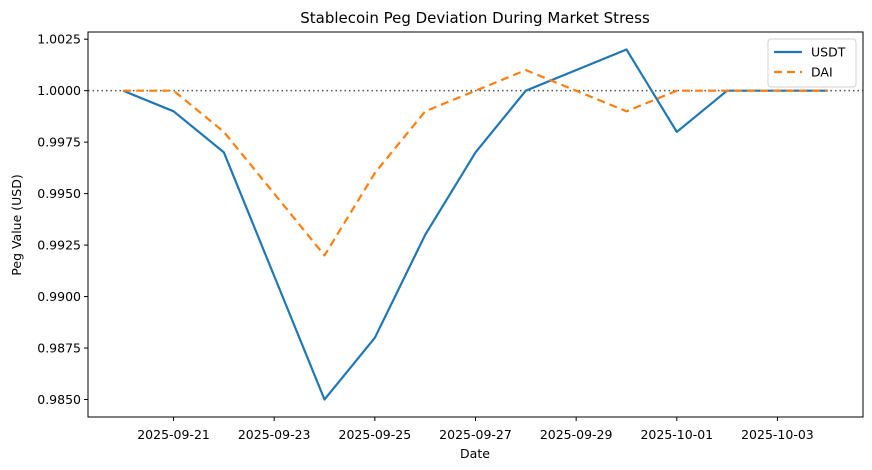  What do you see at coordinates (375, 434) in the screenshot?
I see `x-tick-label: 2025-09-25` at bounding box center [375, 434].